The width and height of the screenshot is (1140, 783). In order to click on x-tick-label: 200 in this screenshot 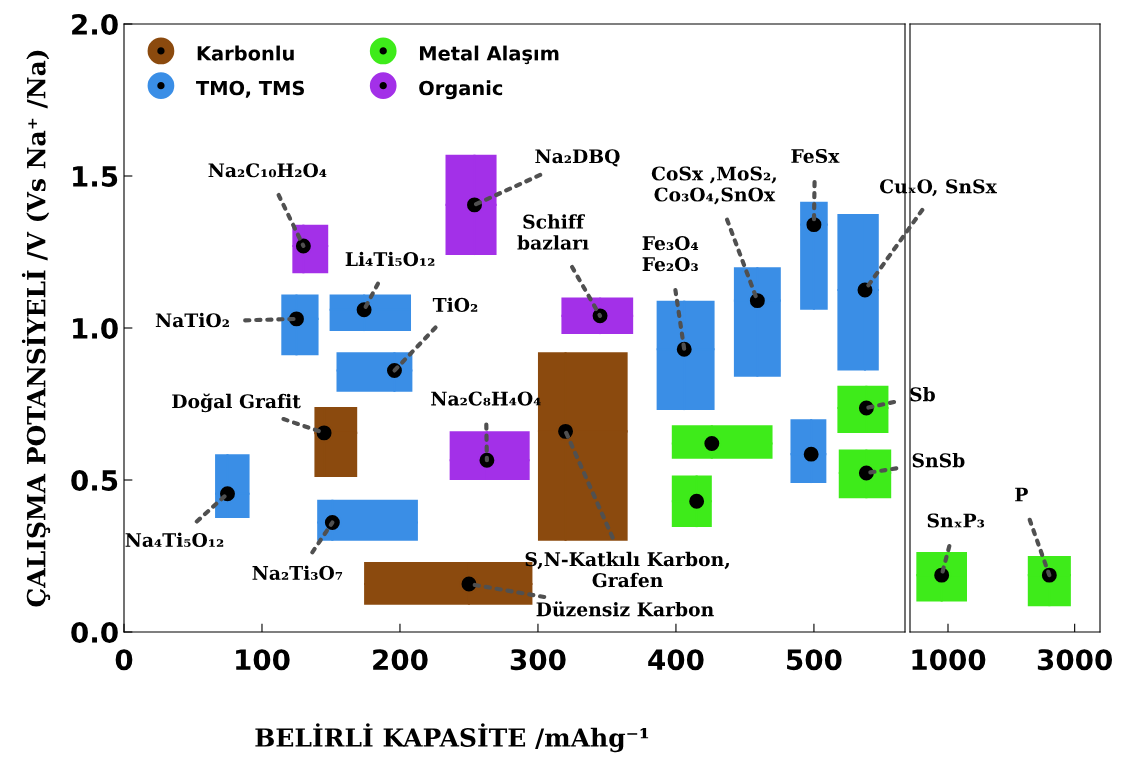, I will do `click(400, 660)`.